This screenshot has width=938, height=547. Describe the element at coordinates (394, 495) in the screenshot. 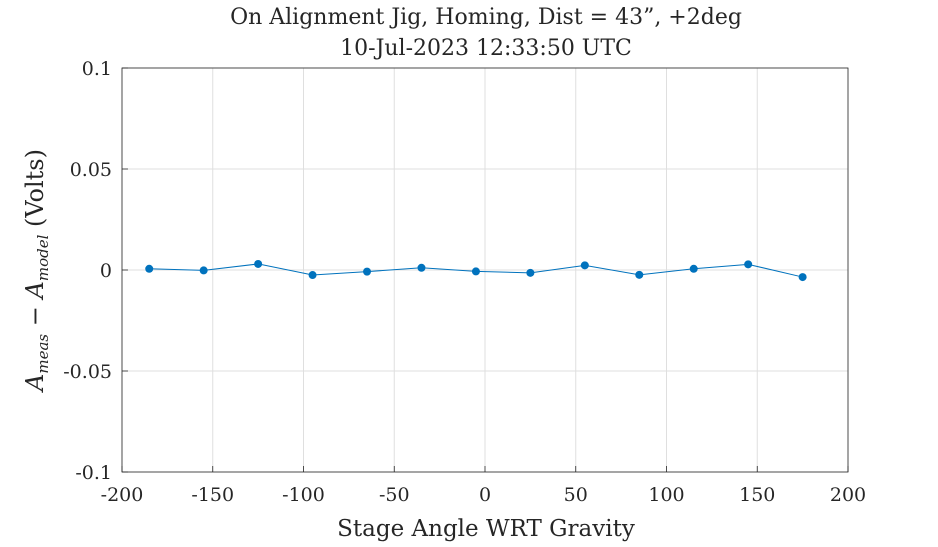

I see `x-tick-label: -50` at that location.